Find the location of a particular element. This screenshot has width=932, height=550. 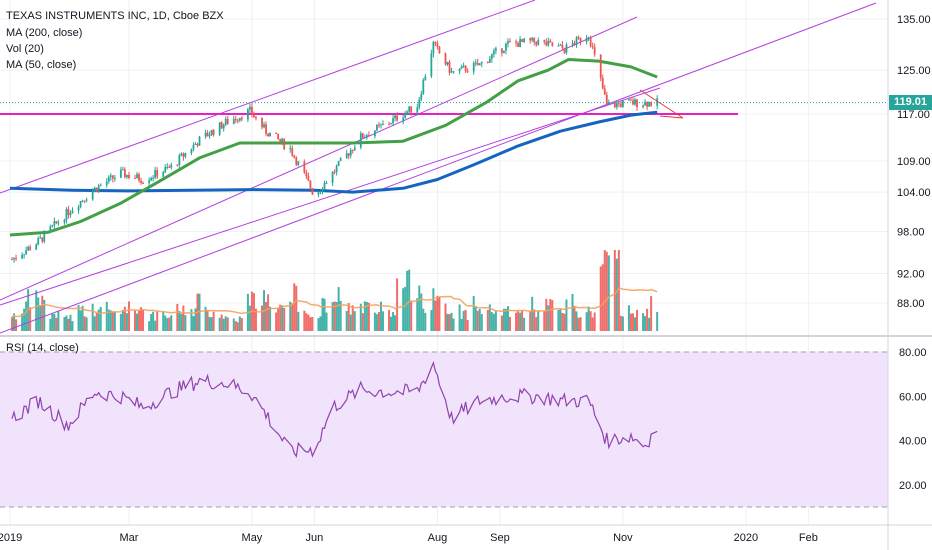

time-tick-7: 2020 is located at coordinates (746, 538).